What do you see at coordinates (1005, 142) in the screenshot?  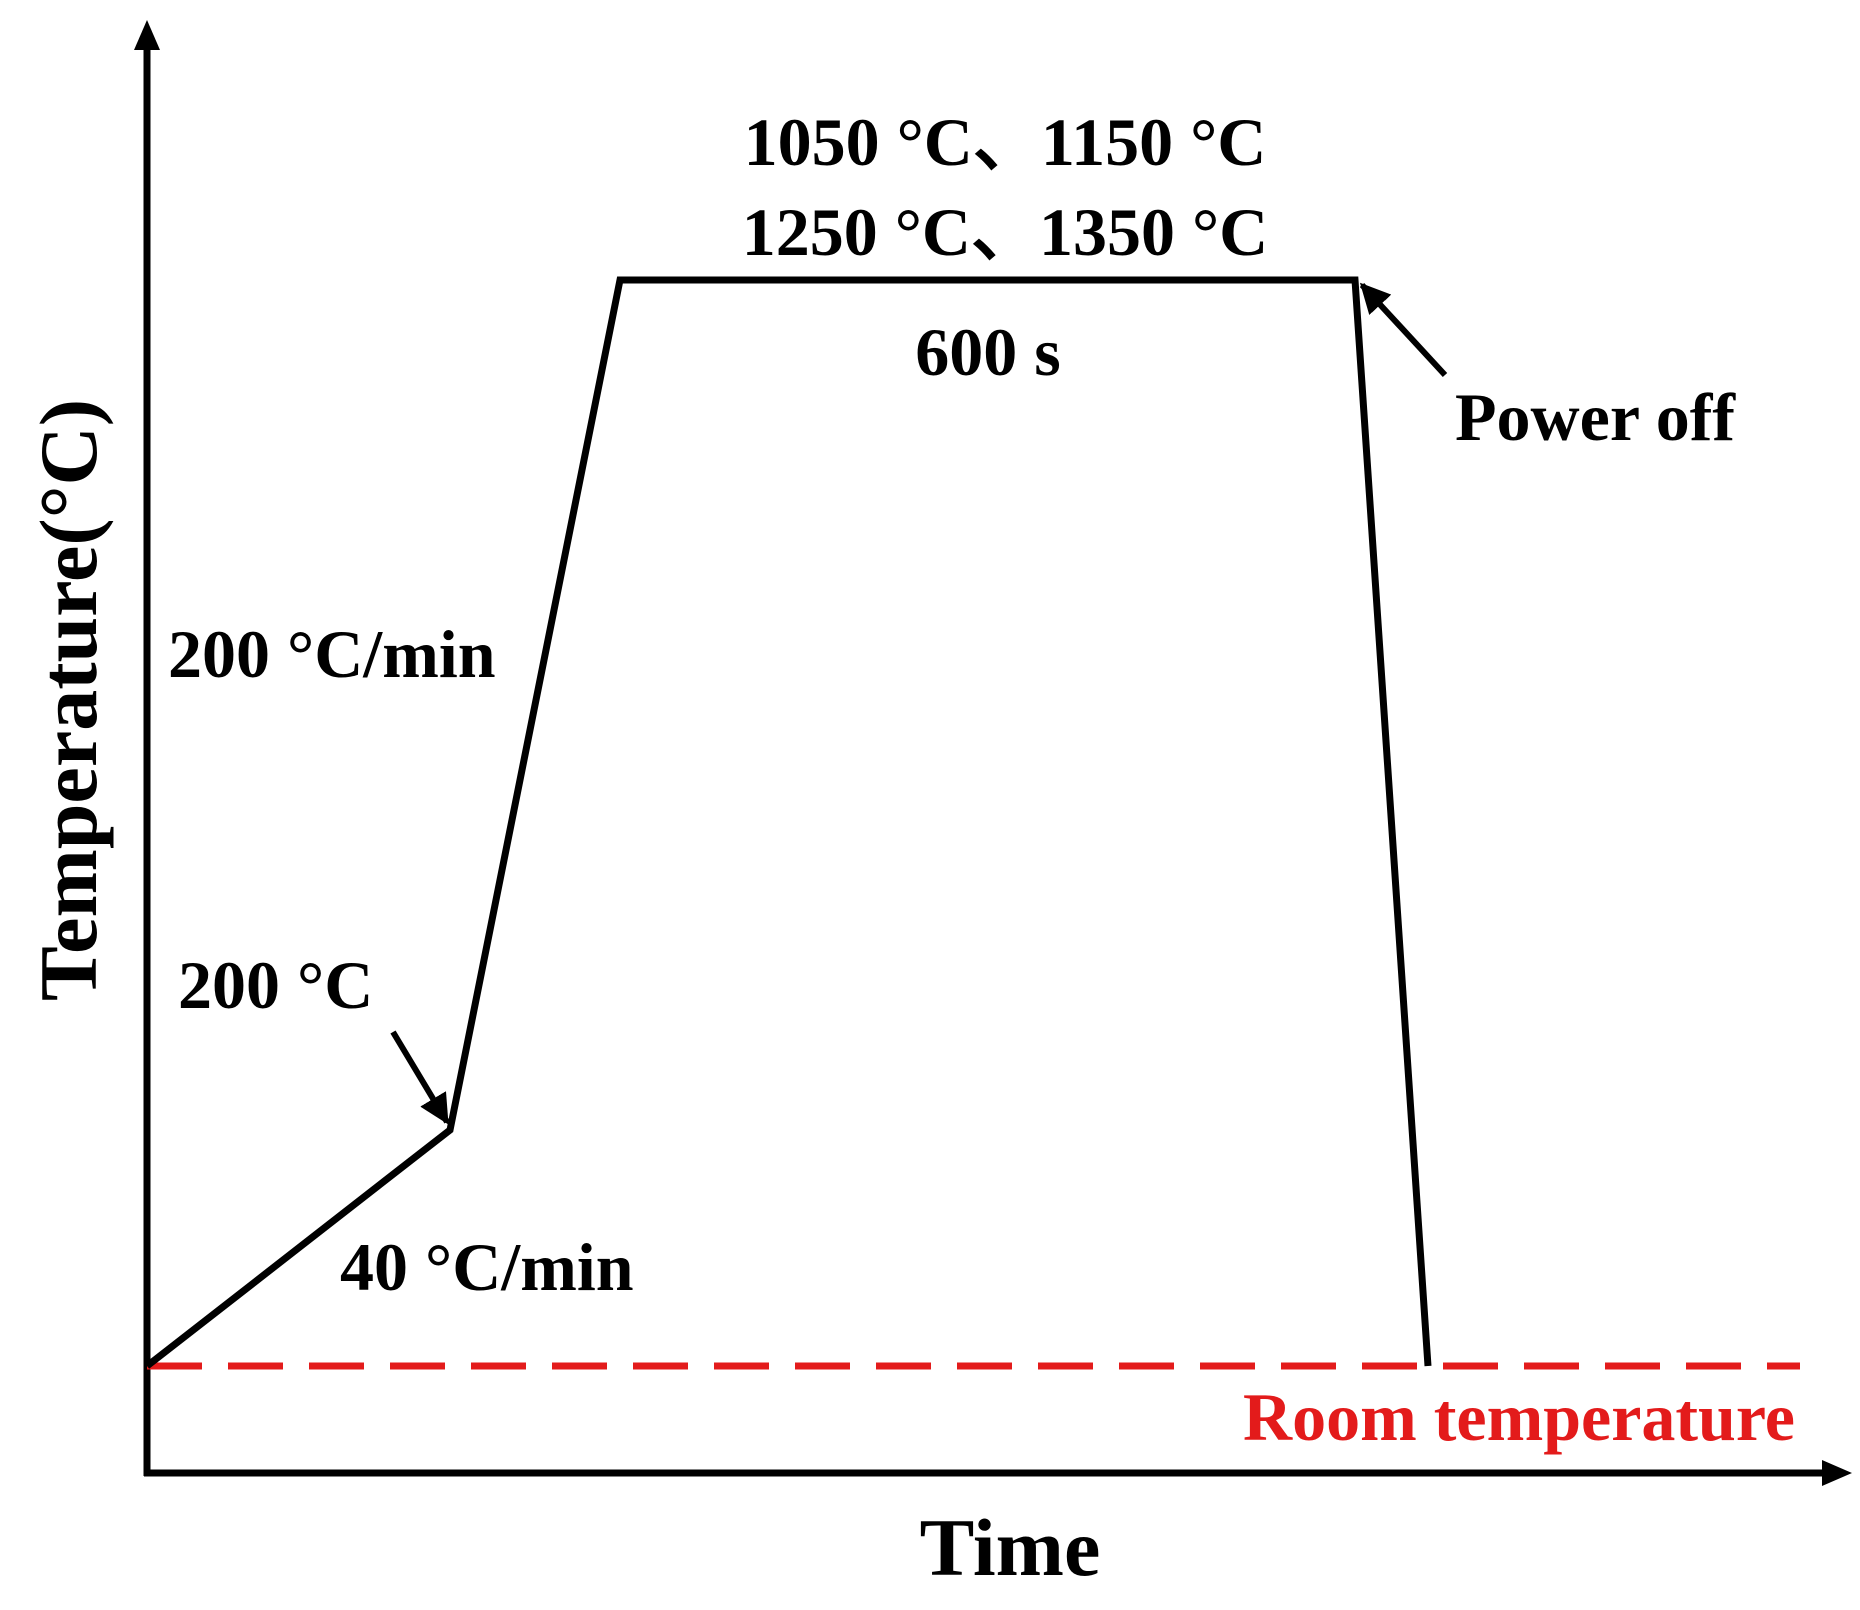 I see `hold-temperatures-line1: 1050 °C、1150 °C` at bounding box center [1005, 142].